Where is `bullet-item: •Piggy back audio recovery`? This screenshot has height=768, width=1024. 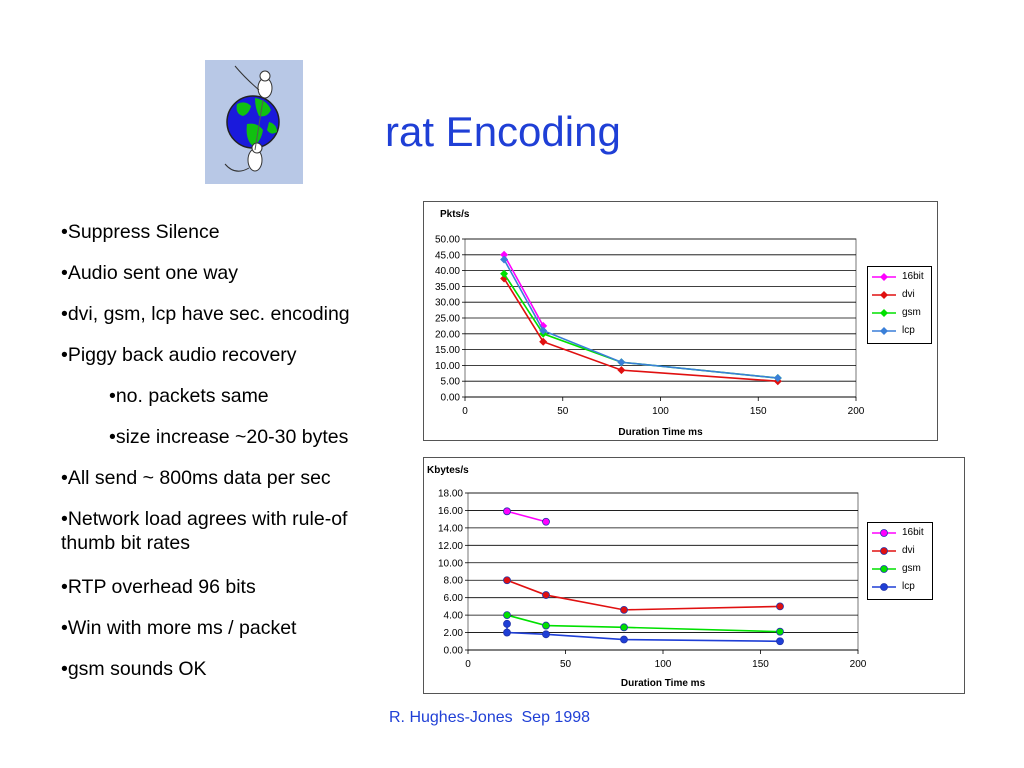 bullet-item: •Piggy back audio recovery is located at coordinates (179, 355).